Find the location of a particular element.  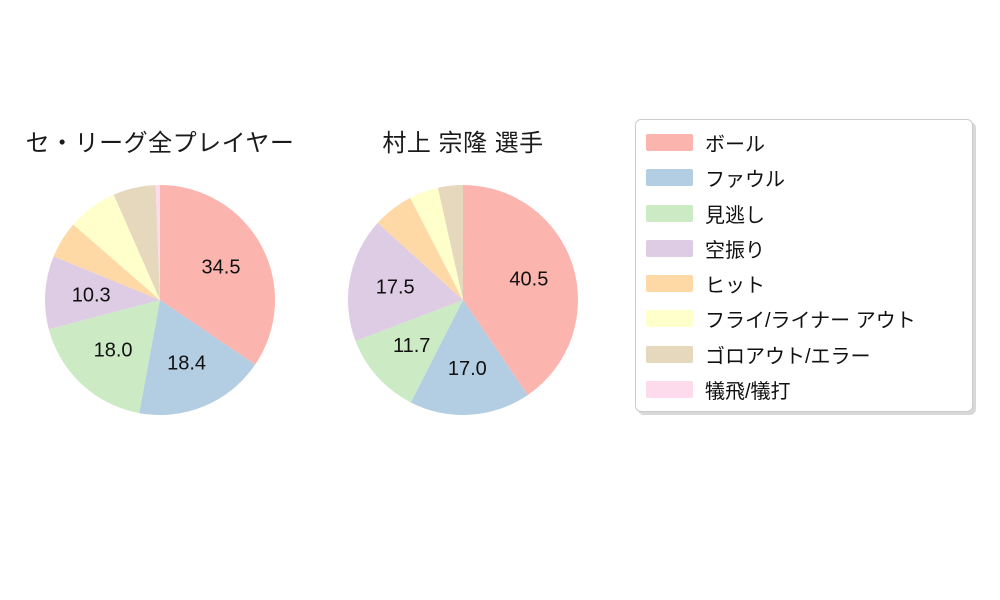

pie-value-label: 18.0 is located at coordinates (113, 351).